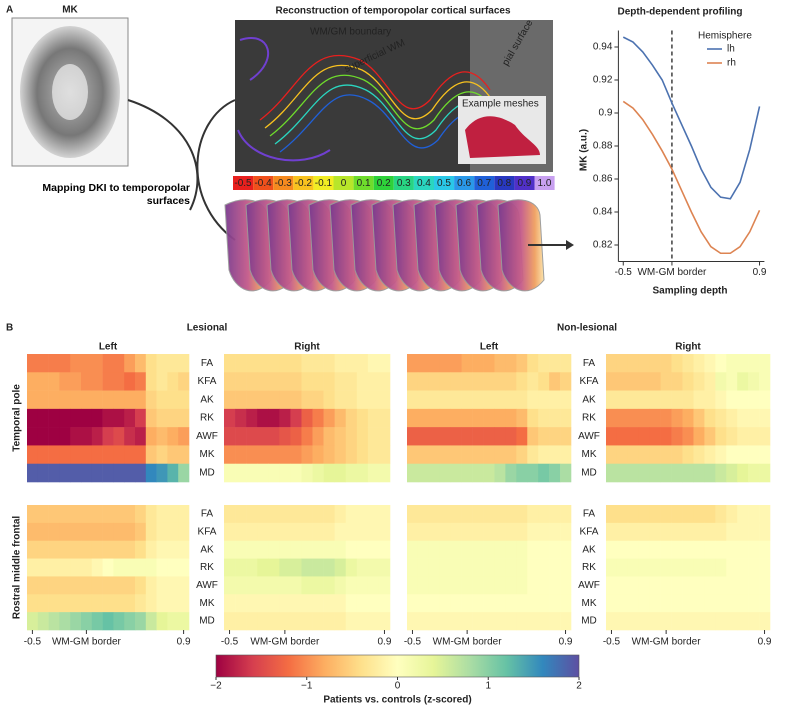  I want to click on chart-title: Depth-dependent profiling, so click(680, 12).